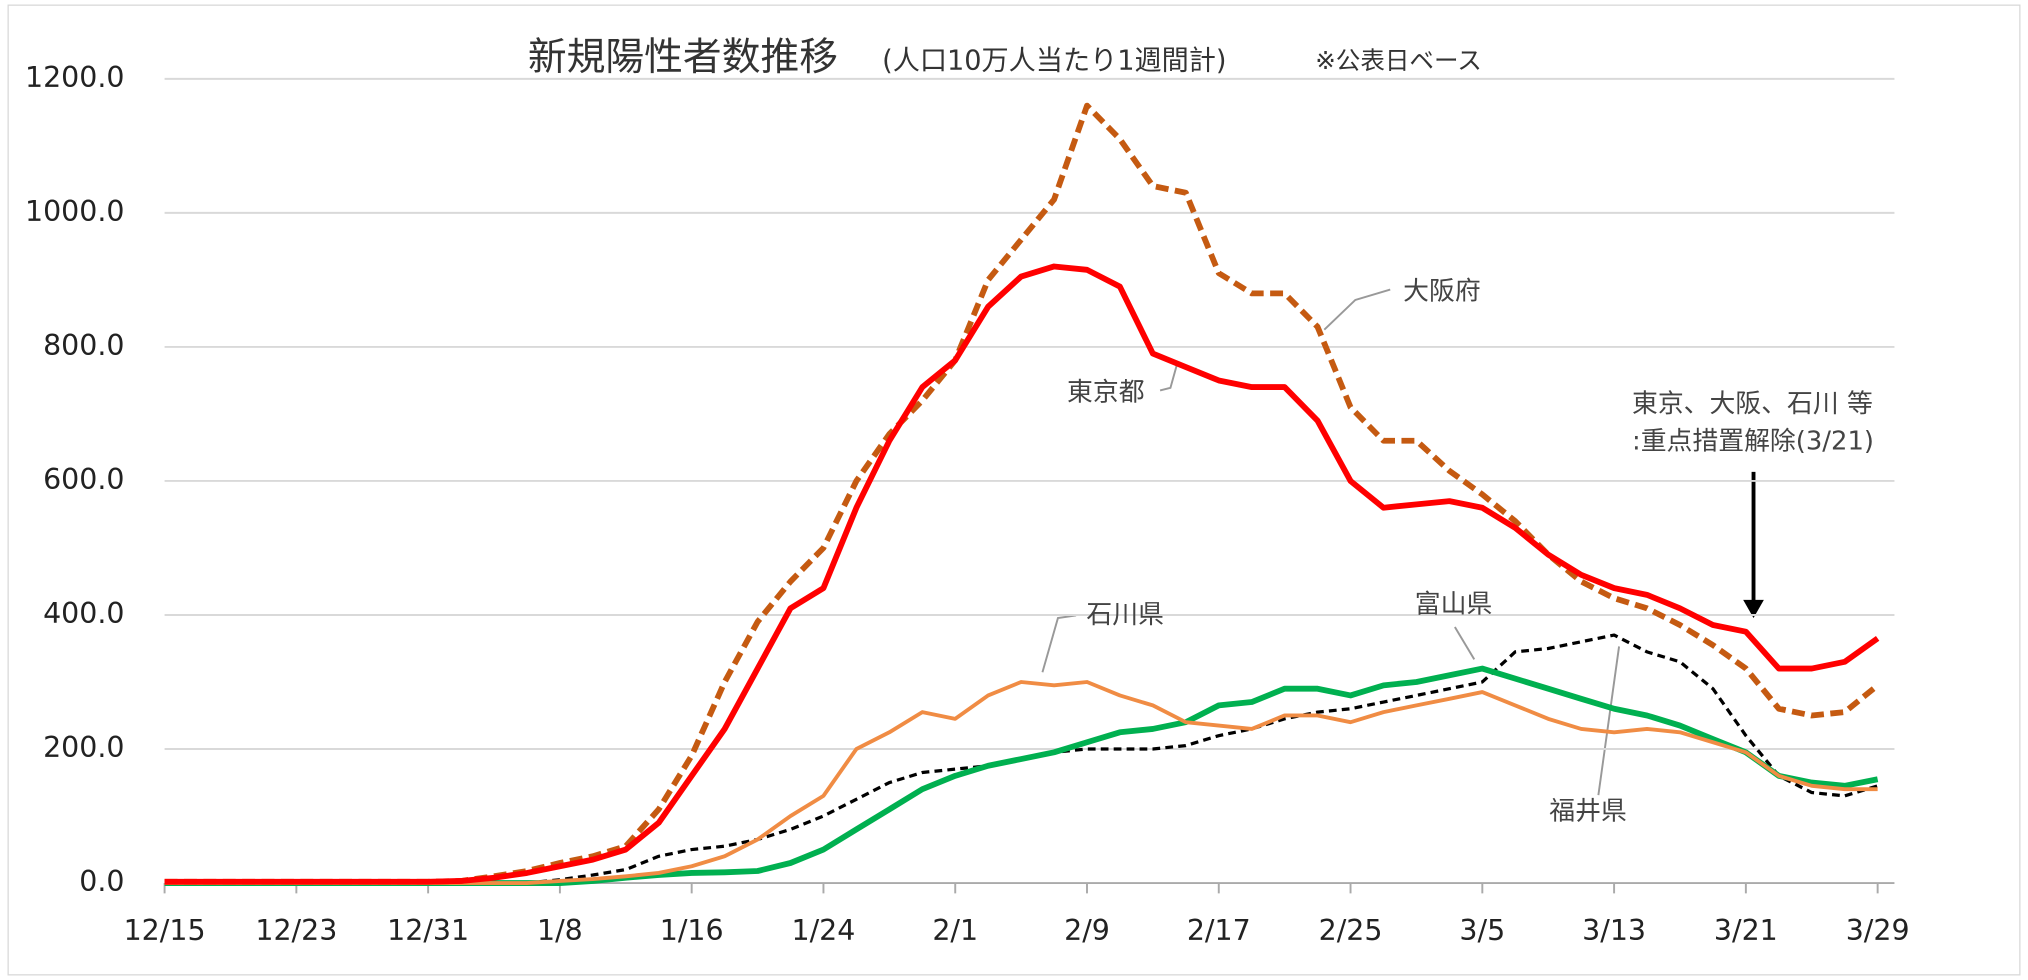 The height and width of the screenshot is (980, 2028). Describe the element at coordinates (296, 930) in the screenshot. I see `x-tick-label: 12/23` at that location.